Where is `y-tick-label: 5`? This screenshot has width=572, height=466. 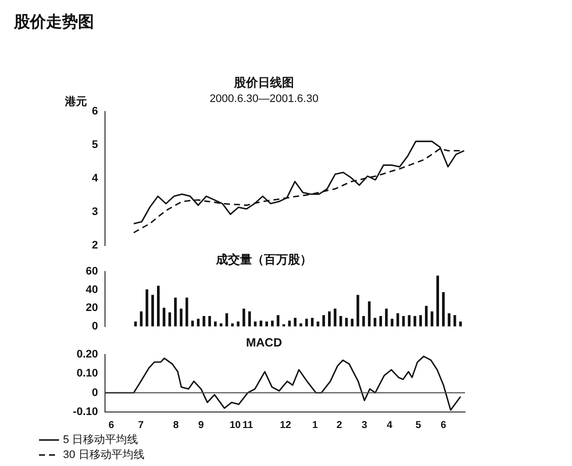
y-tick-label: 5 is located at coordinates (95, 145).